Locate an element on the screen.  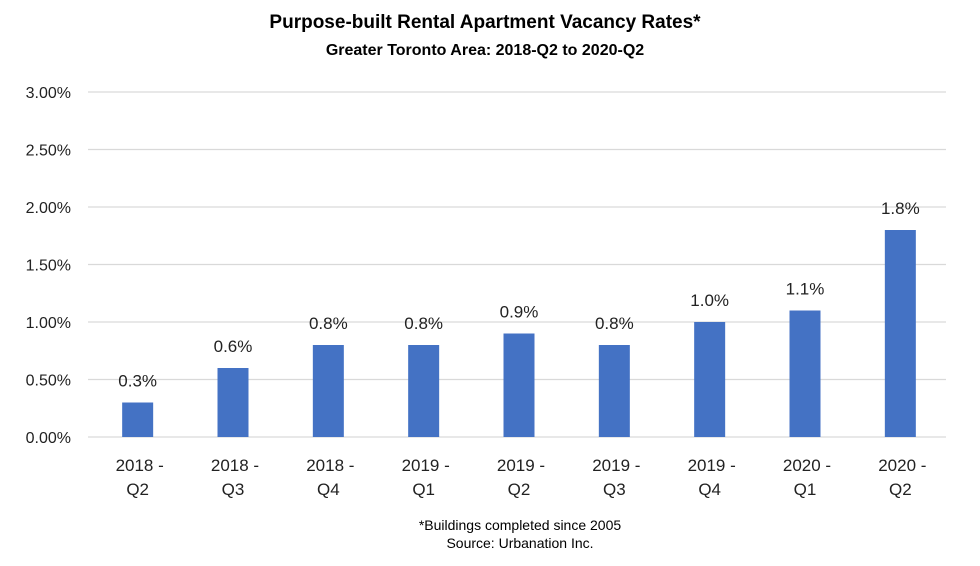
source-note: Source: Urbanation Inc. is located at coordinates (519, 543).